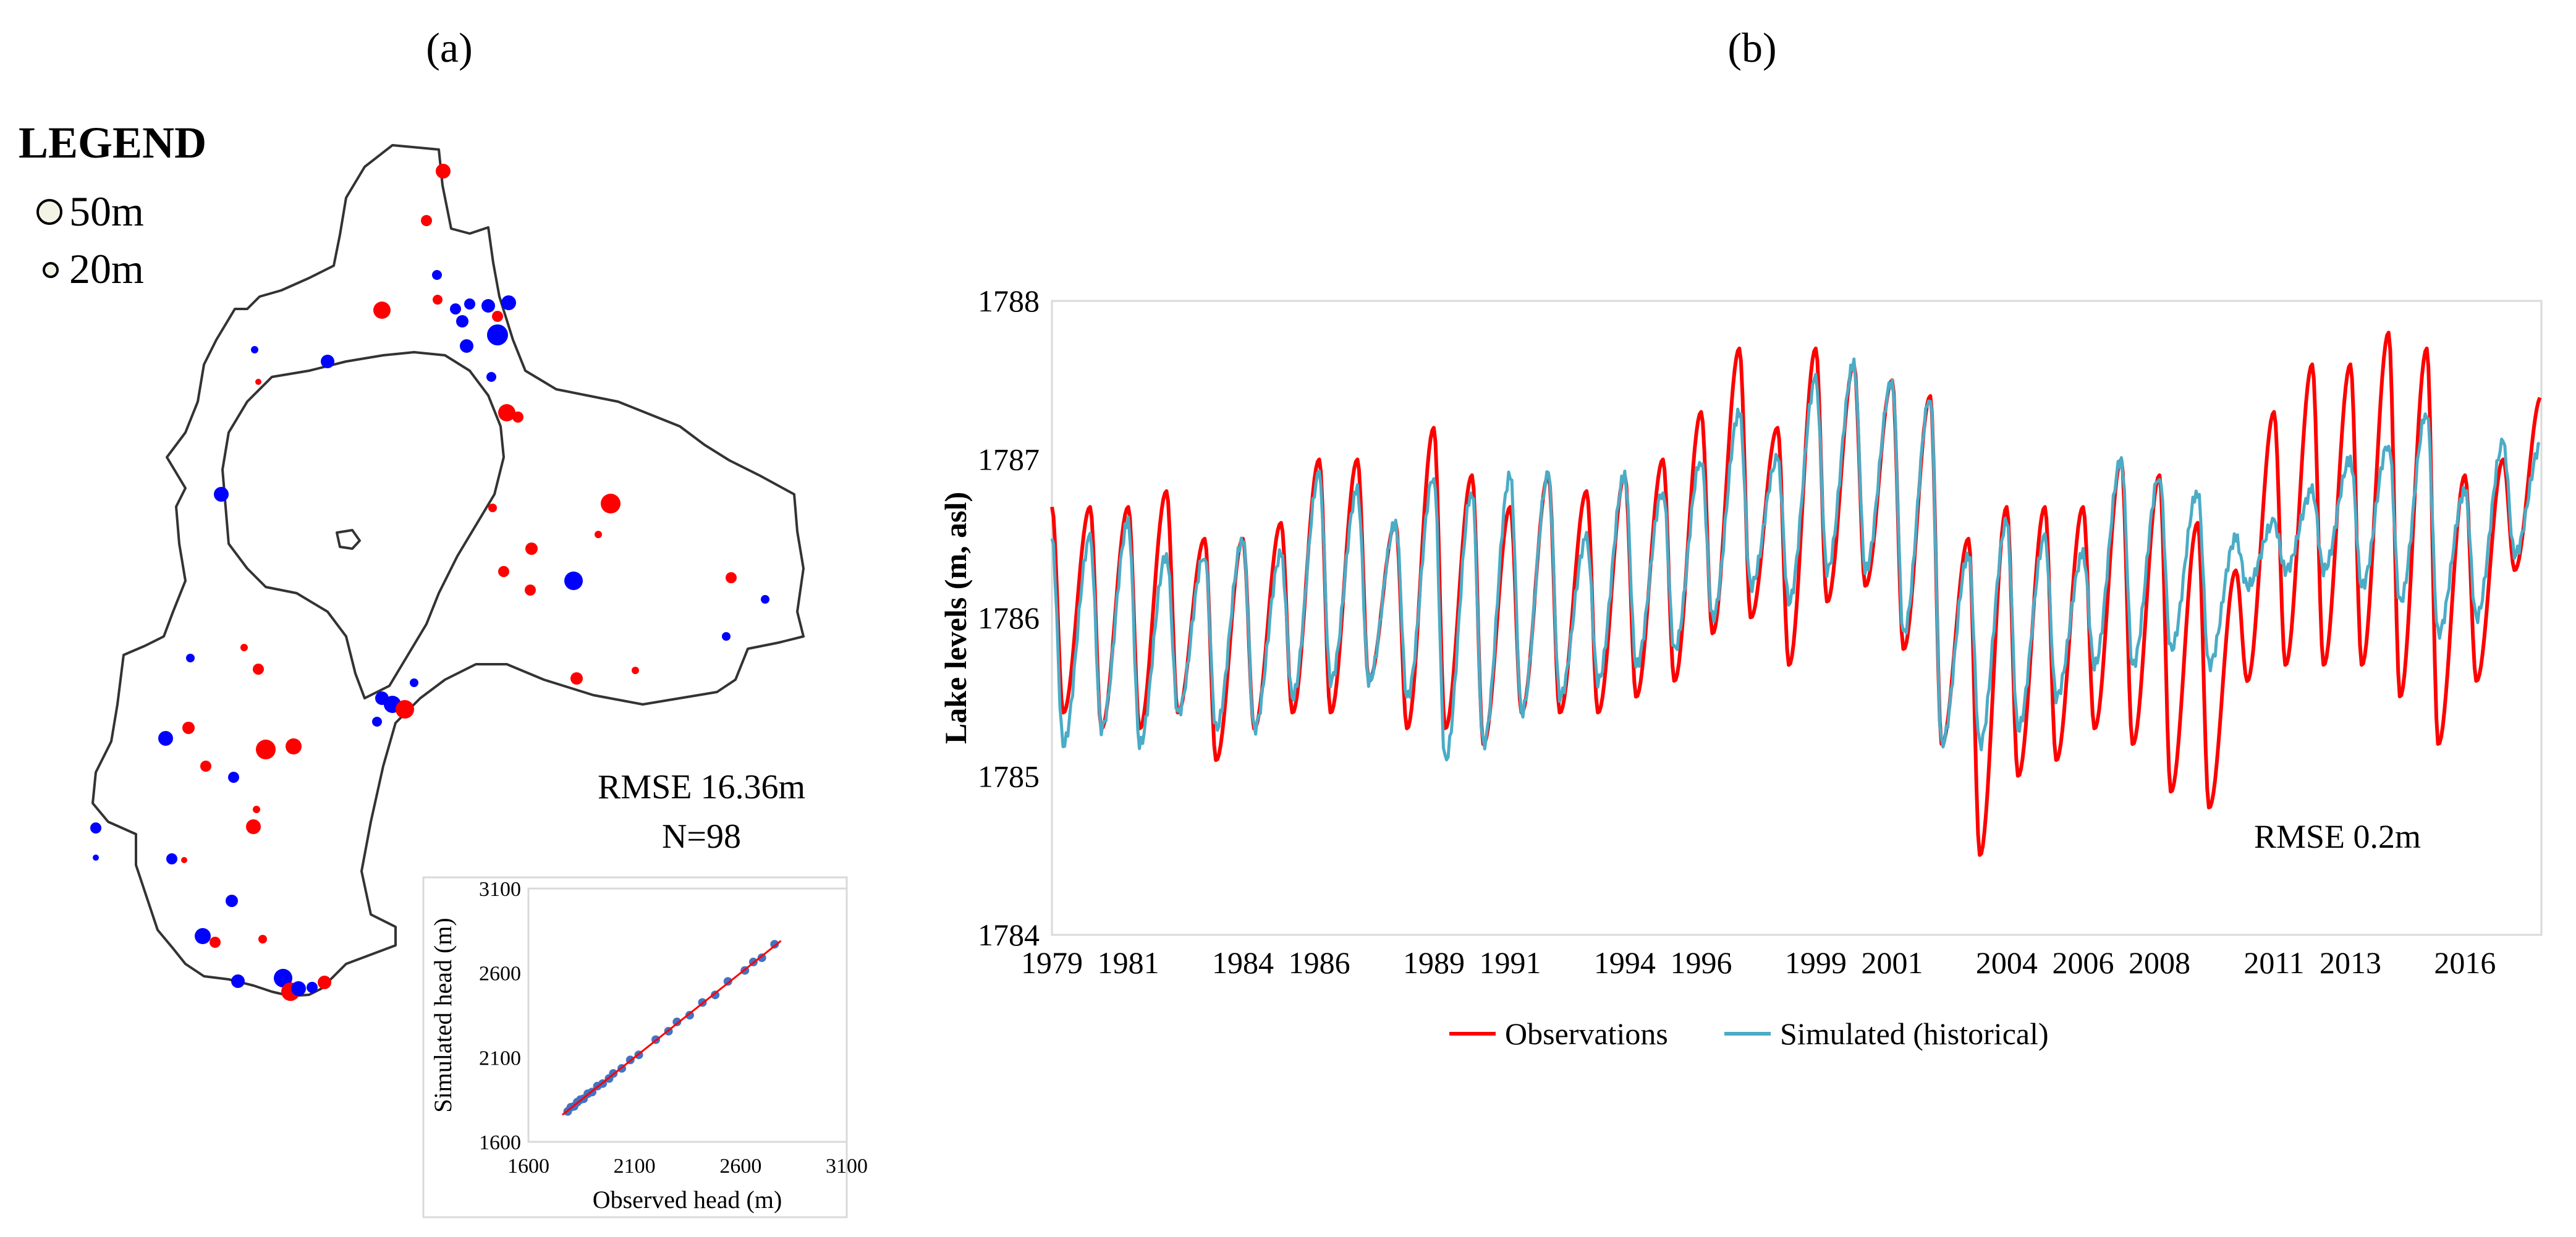  Describe the element at coordinates (847, 1166) in the screenshot. I see `inset-xtick-label: 3100` at that location.